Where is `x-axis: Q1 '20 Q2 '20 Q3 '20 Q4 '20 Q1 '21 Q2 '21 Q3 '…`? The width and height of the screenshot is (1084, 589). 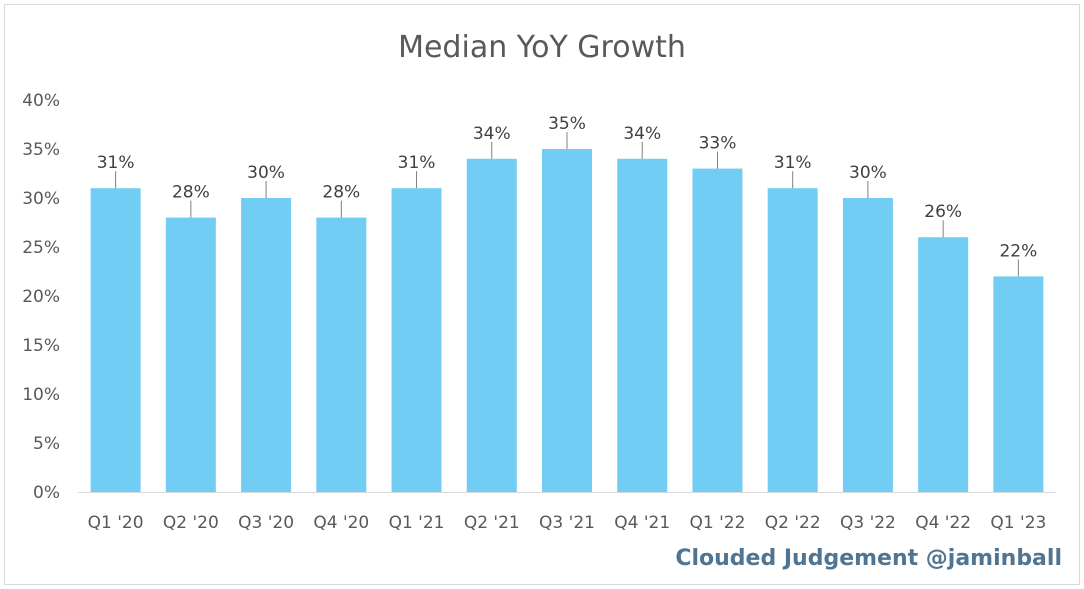 x-axis: Q1 '20 Q2 '20 Q3 '20 Q4 '20 Q1 '21 Q2 '21 Q3 '… is located at coordinates (567, 512).